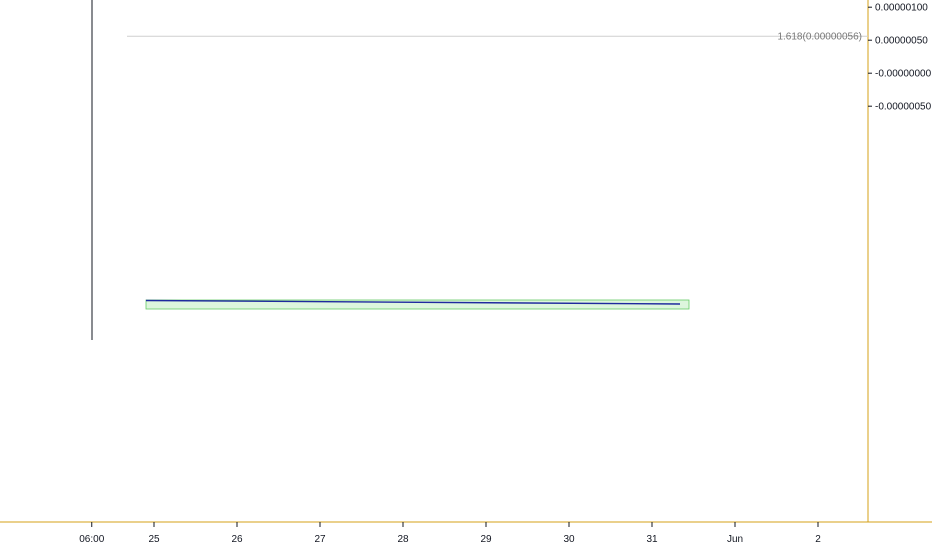  I want to click on x-tick-label: 29, so click(486, 539).